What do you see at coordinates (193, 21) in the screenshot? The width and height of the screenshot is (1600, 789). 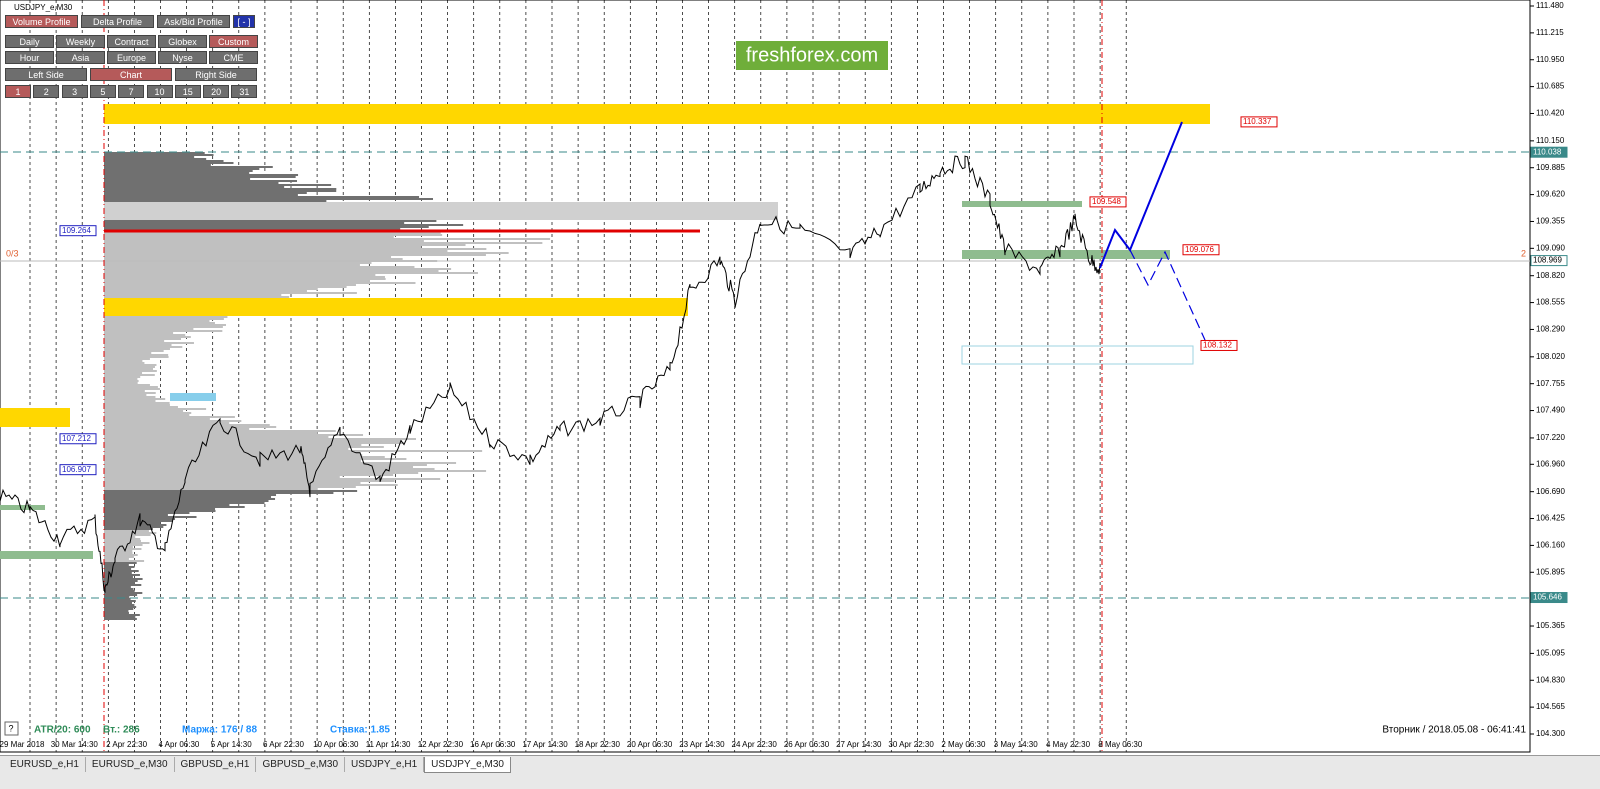 I see `panel-button: Ask/Bid Profile` at bounding box center [193, 21].